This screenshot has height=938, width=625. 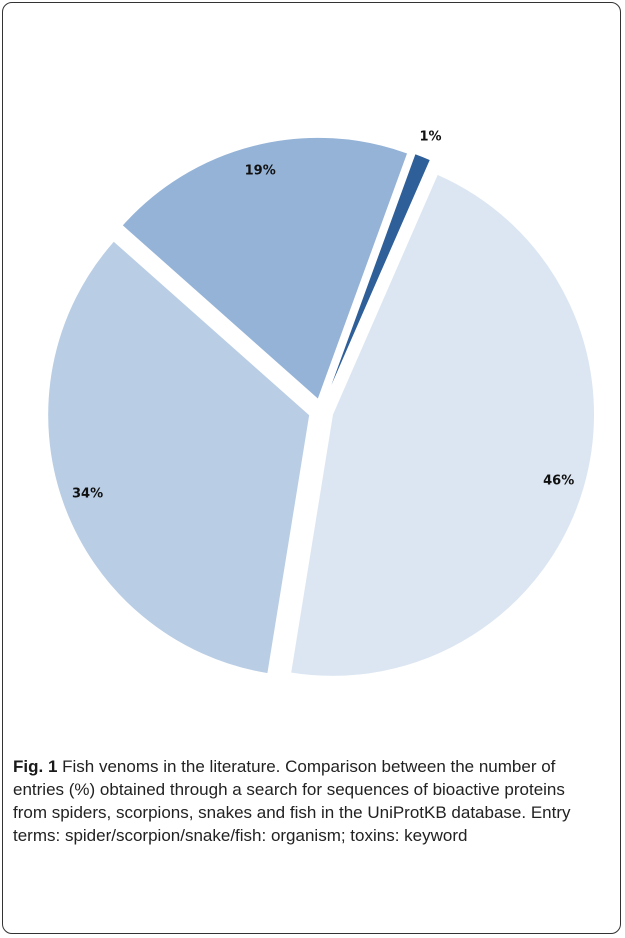 I want to click on caption-label: Fig. 1, so click(x=35, y=766).